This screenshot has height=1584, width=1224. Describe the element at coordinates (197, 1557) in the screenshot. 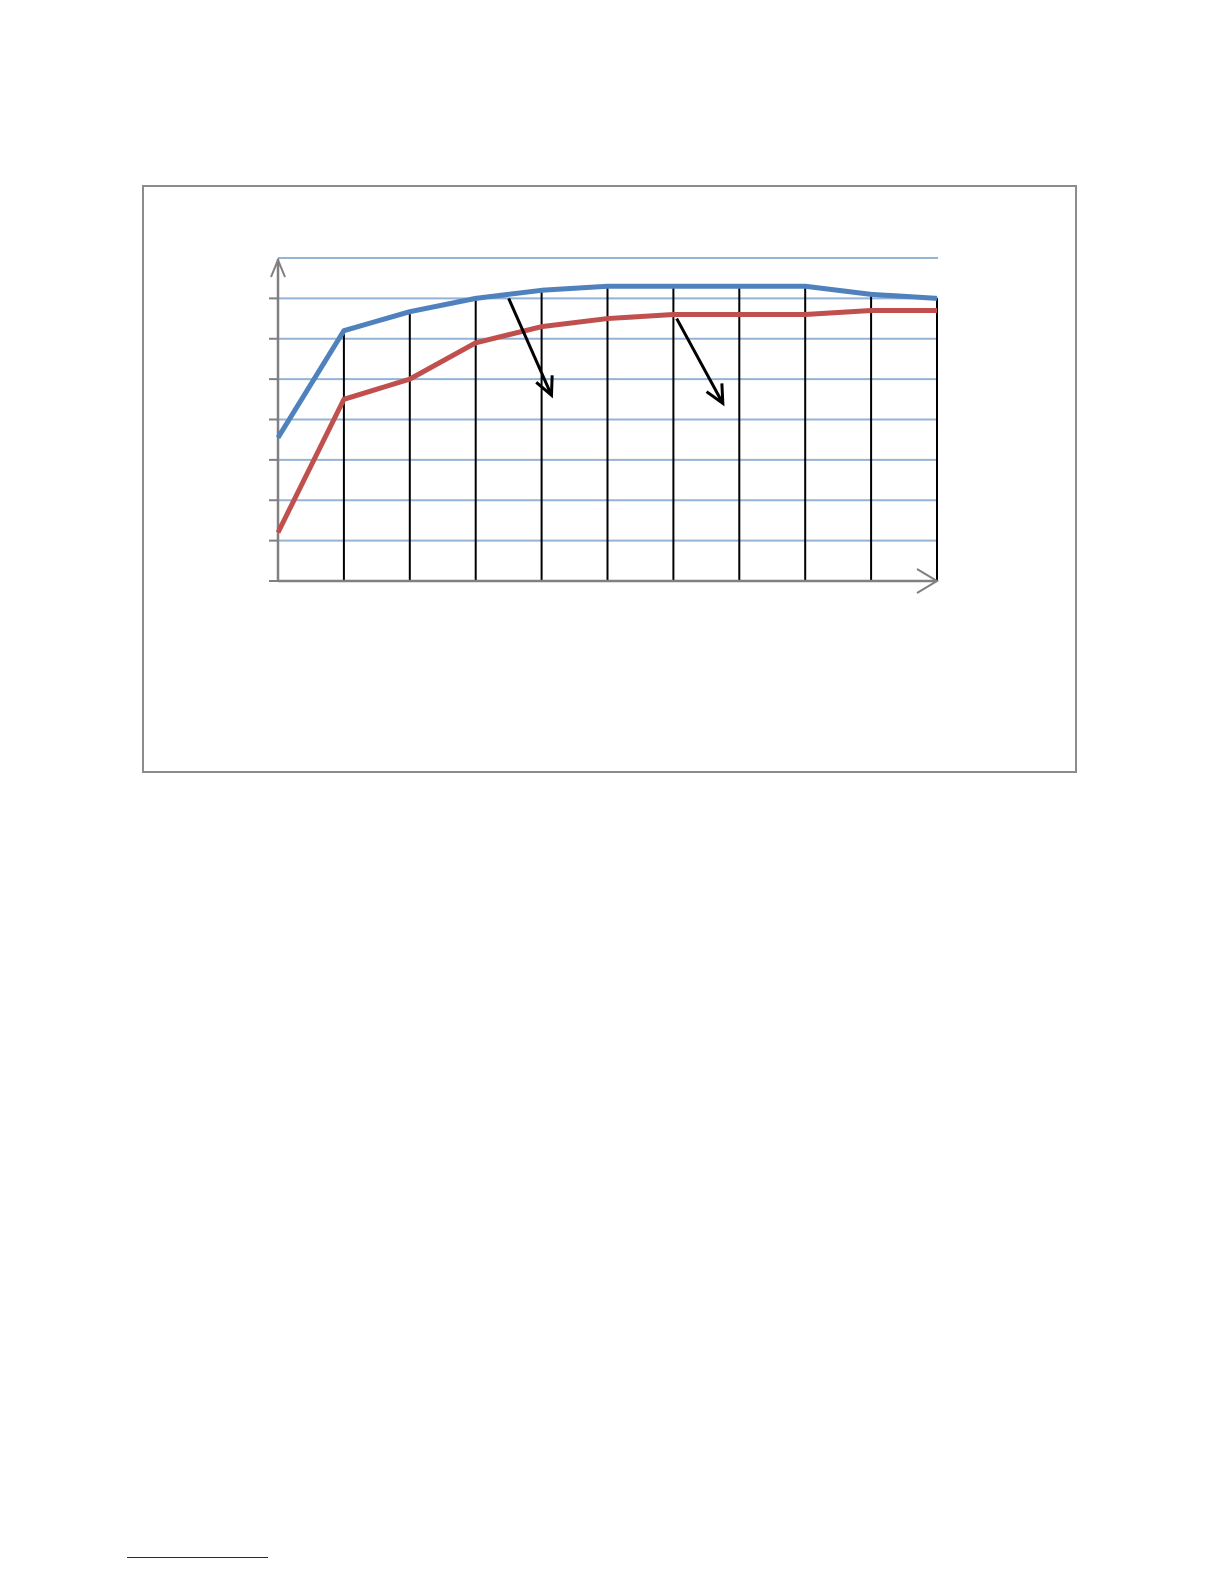

I see `footnote-separator` at that location.